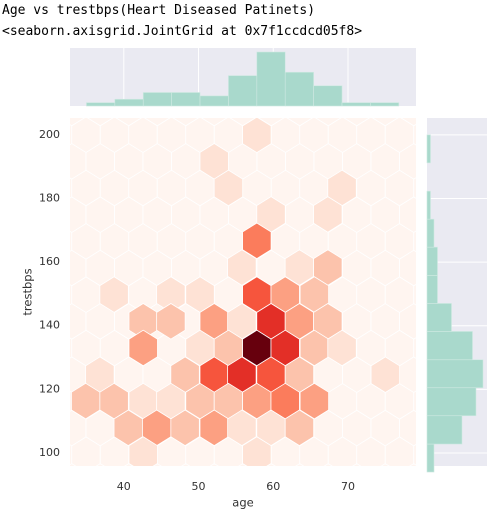 This screenshot has height=514, width=499. I want to click on y-axis-label: trestbps, so click(28, 291).